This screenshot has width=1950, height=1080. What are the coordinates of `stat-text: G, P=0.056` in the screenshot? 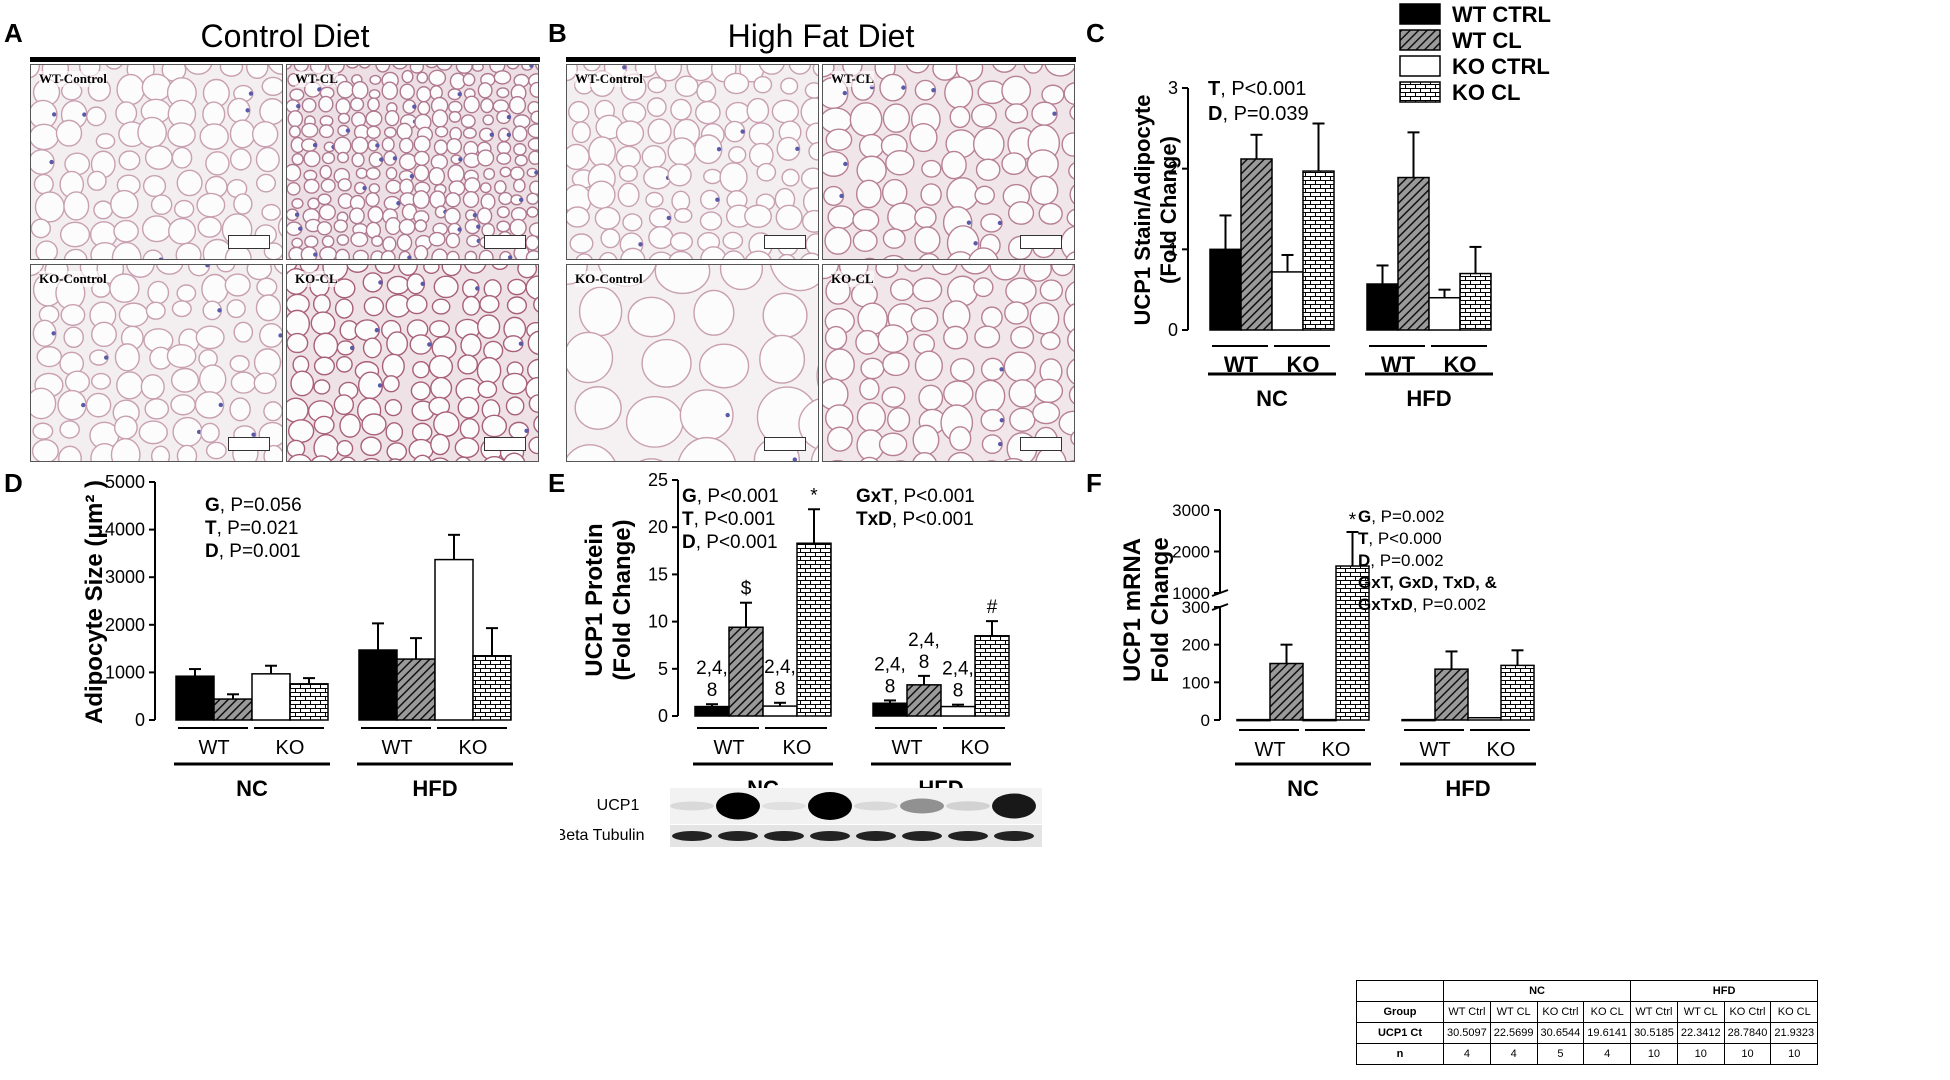 It's located at (253, 505).